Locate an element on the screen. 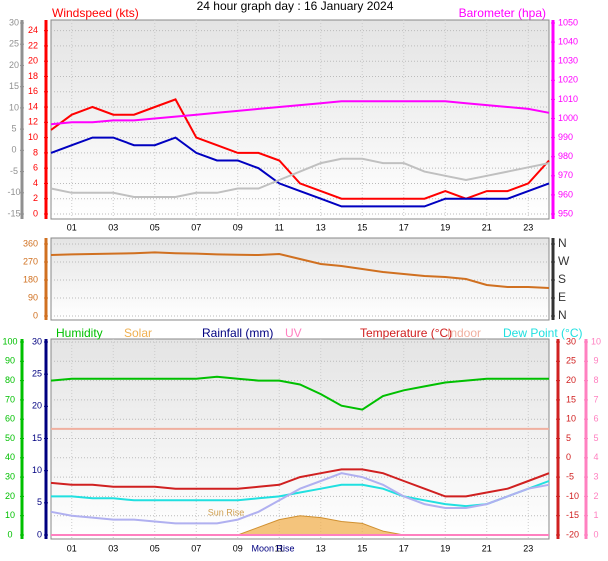 The width and height of the screenshot is (608, 561). y-tick-label: N is located at coordinates (562, 315).